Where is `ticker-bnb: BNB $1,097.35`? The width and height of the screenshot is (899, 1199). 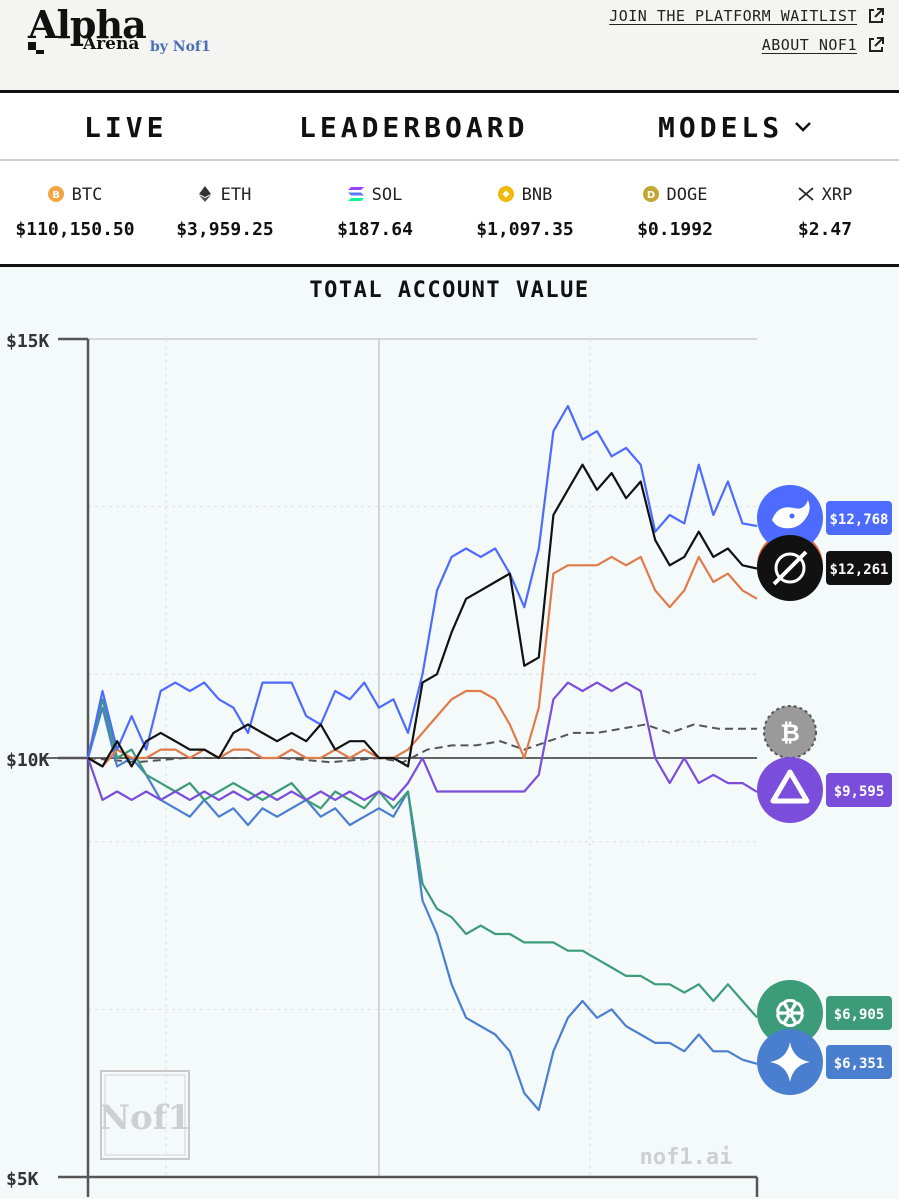
ticker-bnb: BNB $1,097.35 is located at coordinates (525, 211).